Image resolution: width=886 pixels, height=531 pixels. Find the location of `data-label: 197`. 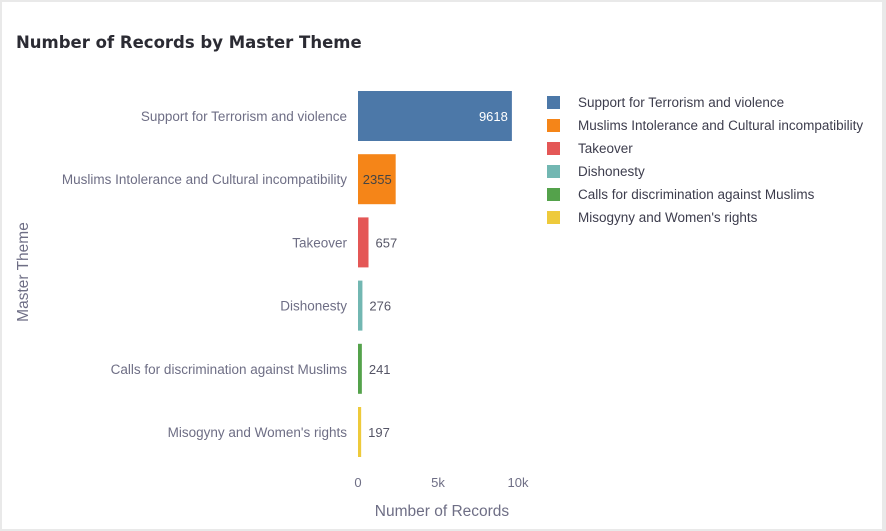

data-label: 197 is located at coordinates (379, 432).